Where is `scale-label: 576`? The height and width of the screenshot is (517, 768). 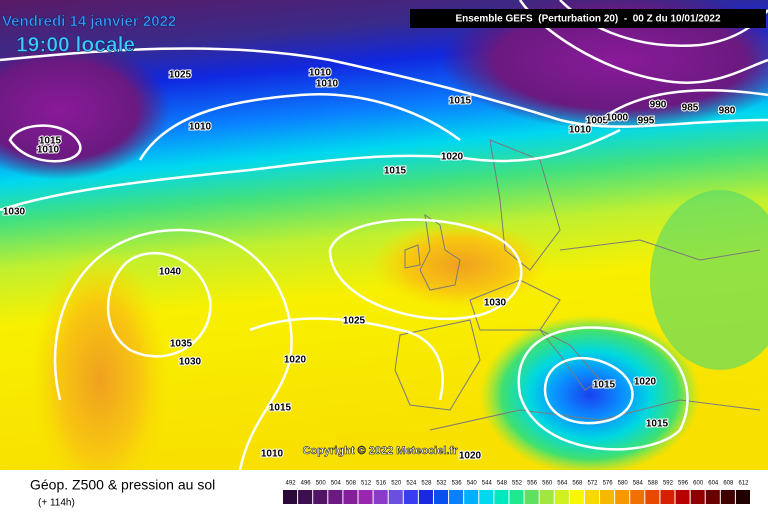 scale-label: 576 is located at coordinates (608, 484).